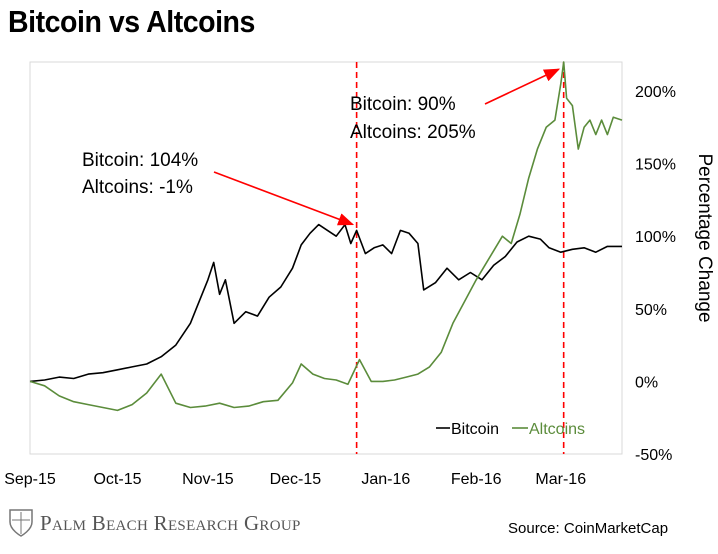 Image resolution: width=718 pixels, height=554 pixels. Describe the element at coordinates (560, 479) in the screenshot. I see `x-tick-label: Mar-16` at that location.